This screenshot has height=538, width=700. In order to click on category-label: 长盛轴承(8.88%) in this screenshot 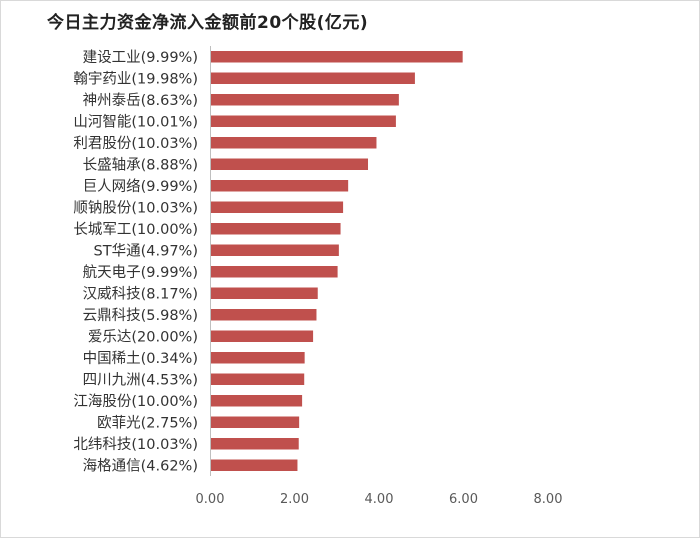, I will do `click(140, 164)`.